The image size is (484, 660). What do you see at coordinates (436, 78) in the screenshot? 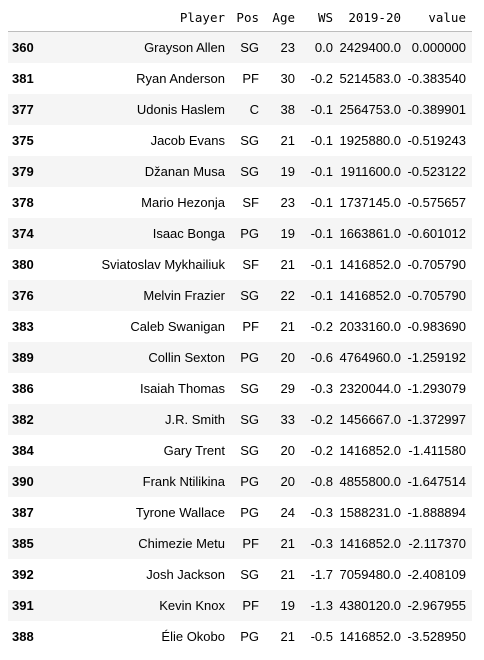
I see `cell-value: -0.383540` at bounding box center [436, 78].